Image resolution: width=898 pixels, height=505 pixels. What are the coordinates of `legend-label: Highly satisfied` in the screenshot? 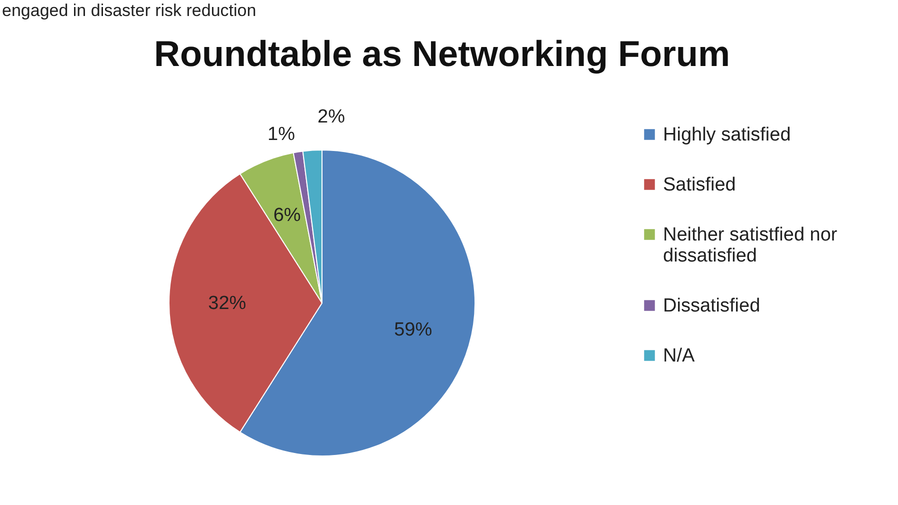 It's located at (727, 135).